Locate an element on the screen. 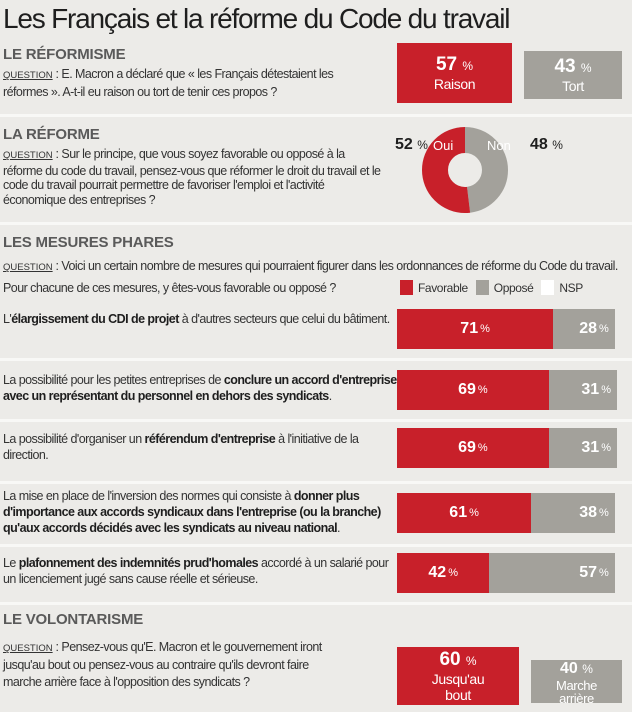  bar-segment-favorable: 42% is located at coordinates (443, 573).